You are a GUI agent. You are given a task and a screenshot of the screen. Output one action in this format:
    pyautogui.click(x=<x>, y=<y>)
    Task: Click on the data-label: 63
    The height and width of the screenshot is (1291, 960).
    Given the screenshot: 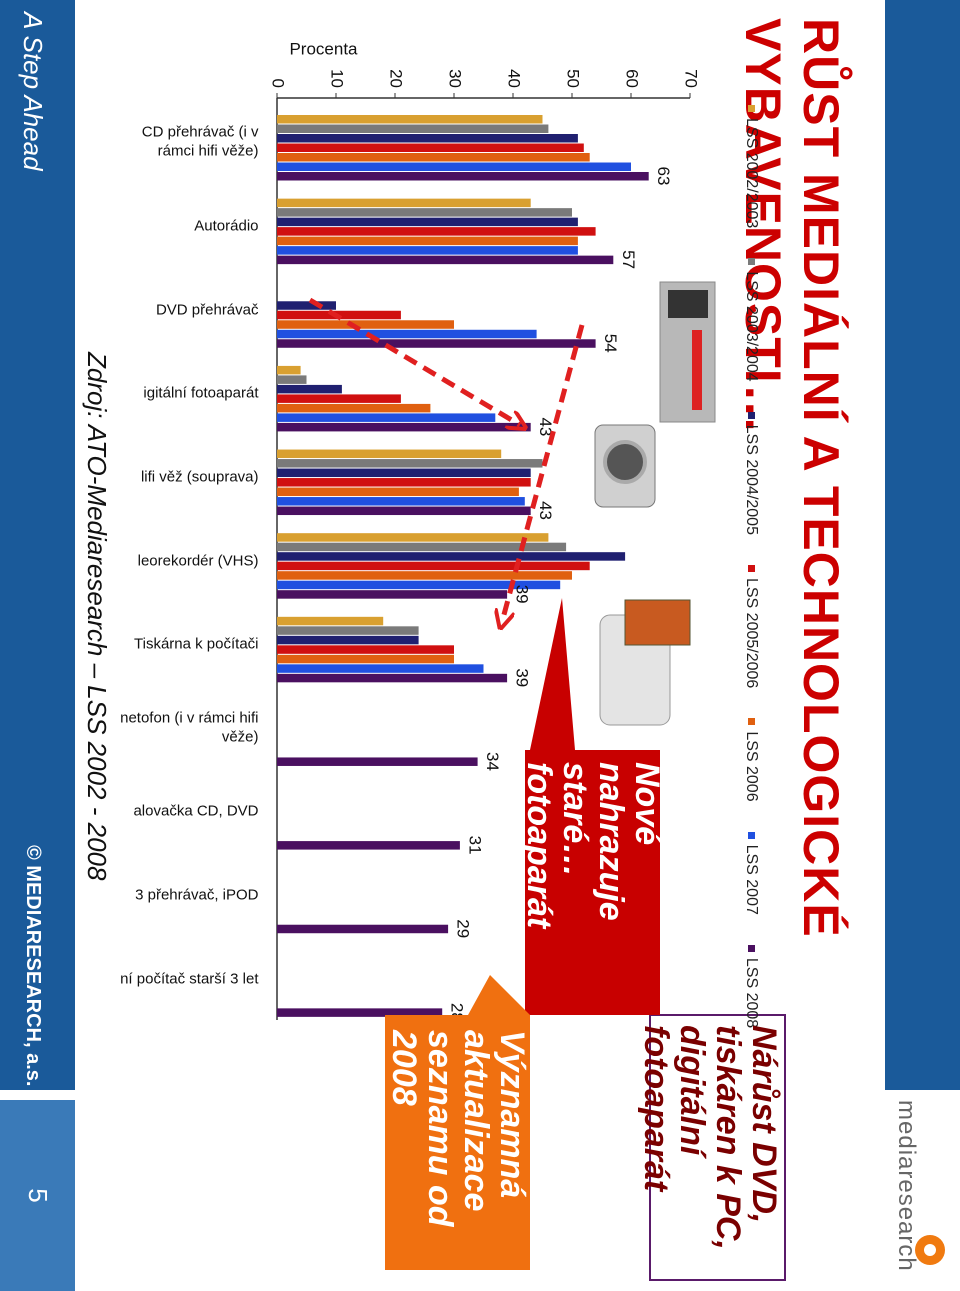 What is the action you would take?
    pyautogui.click(x=663, y=176)
    